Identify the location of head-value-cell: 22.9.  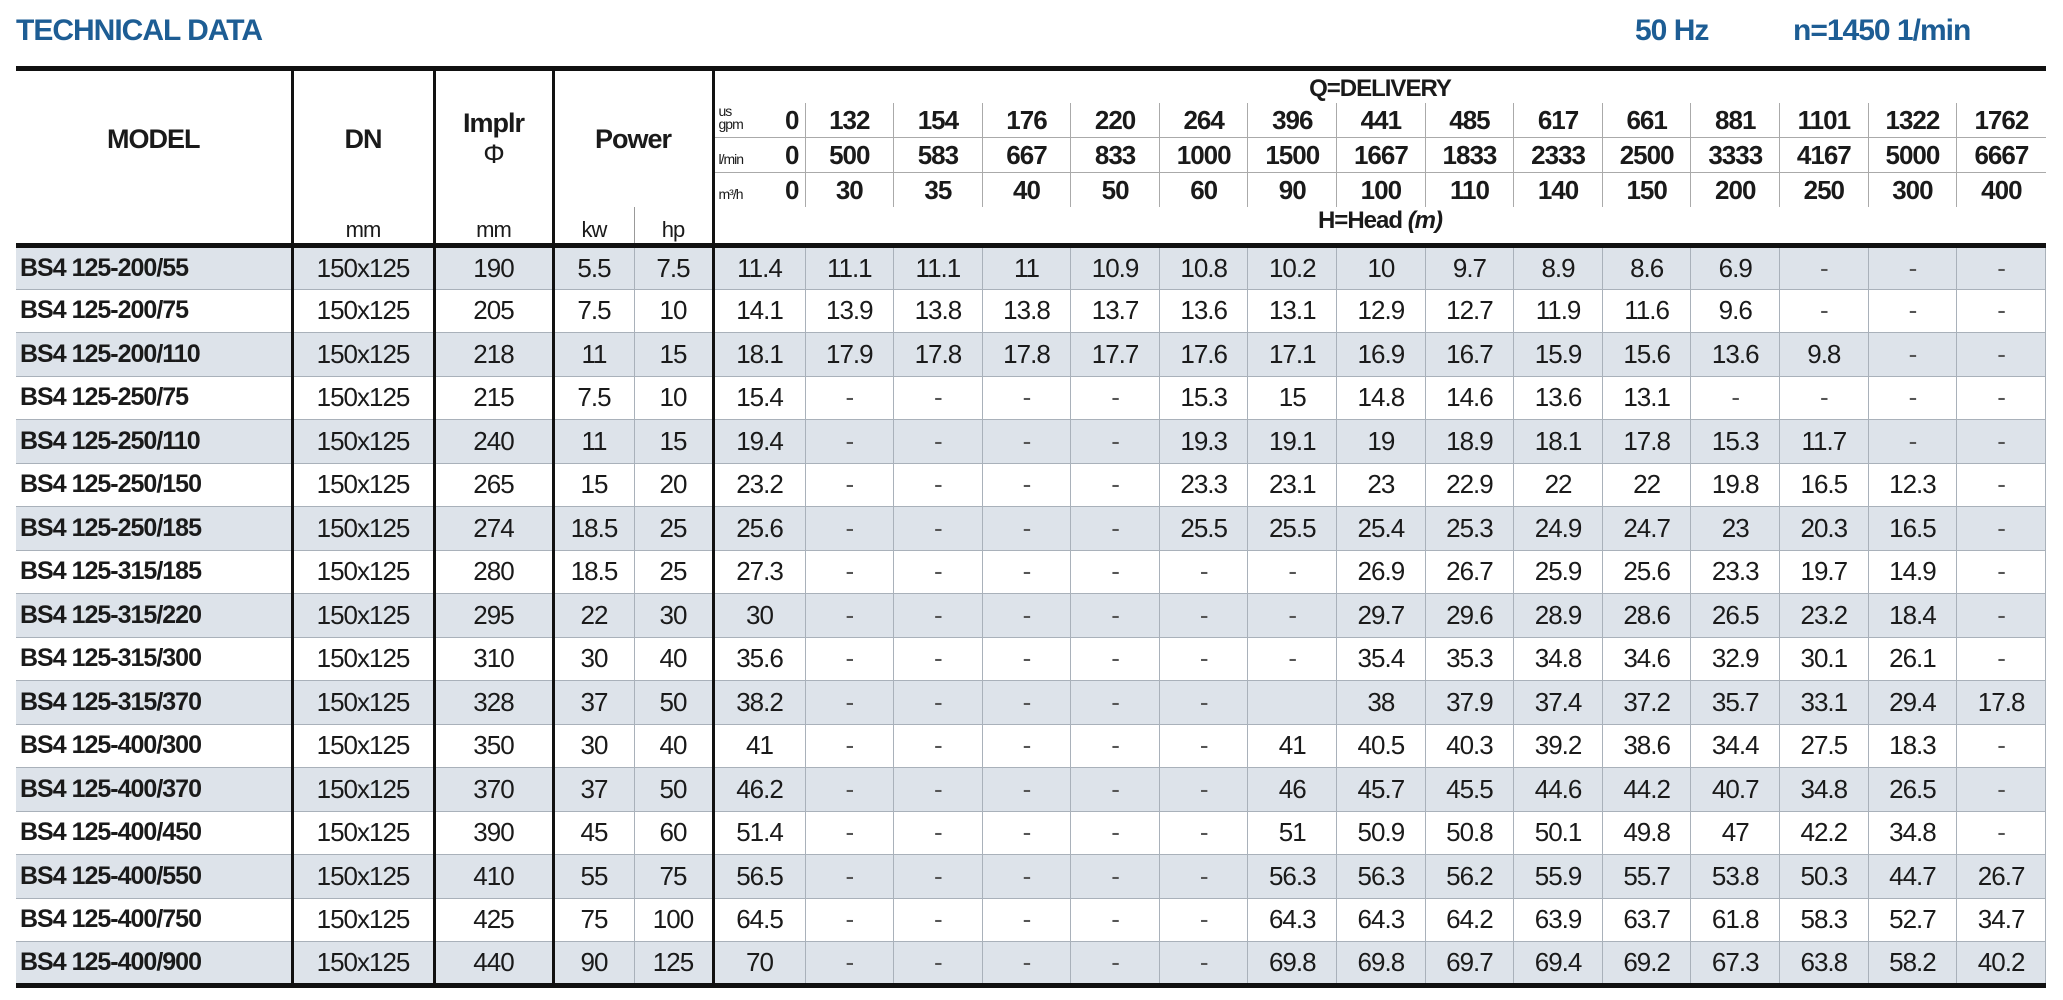
(1470, 485).